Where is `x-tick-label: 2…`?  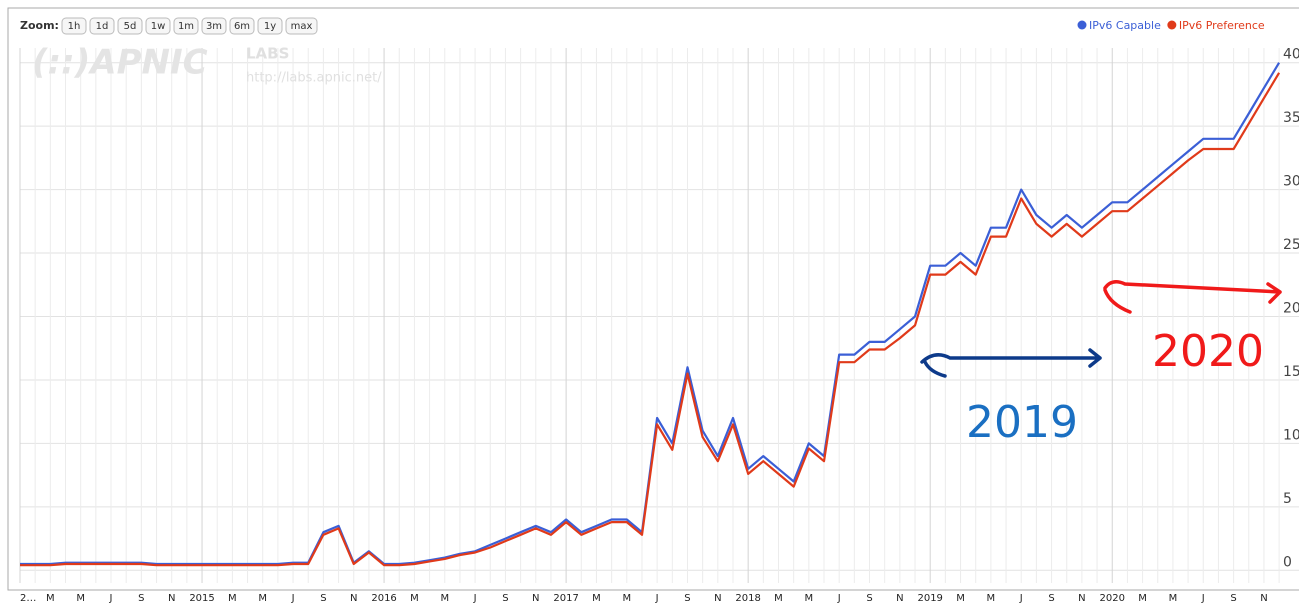 x-tick-label: 2… is located at coordinates (28, 598).